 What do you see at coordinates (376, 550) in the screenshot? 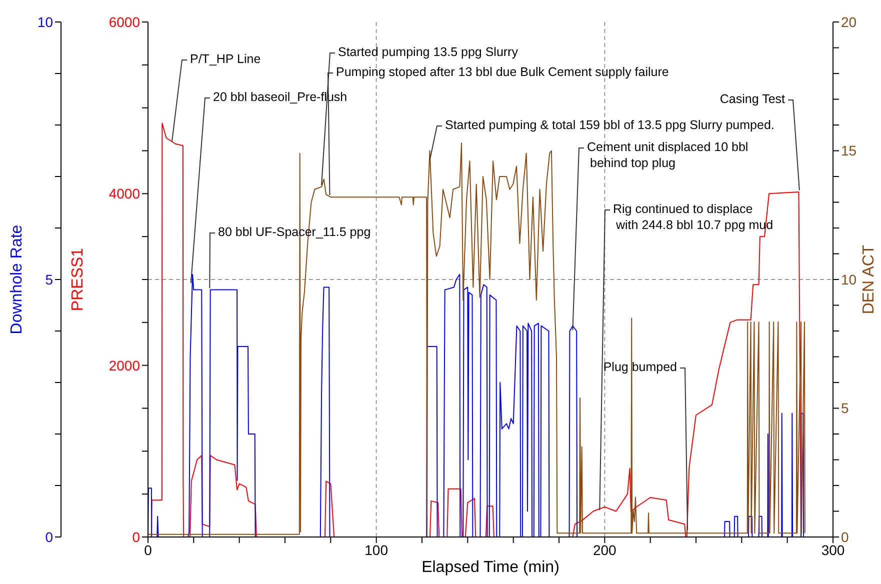
I see `x-tick-label: 100` at bounding box center [376, 550].